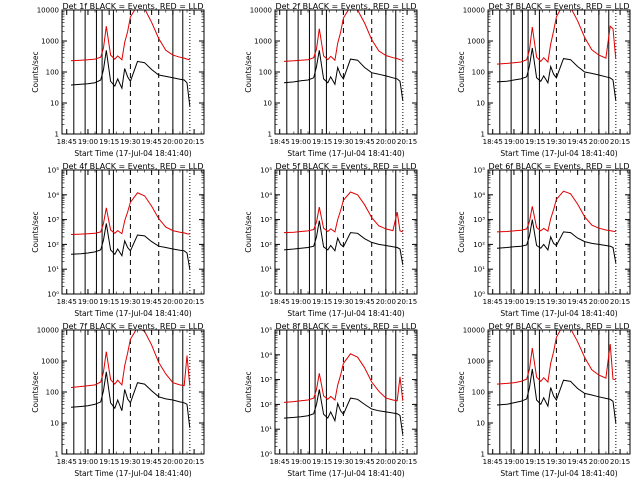 The width and height of the screenshot is (640, 480). I want to click on events-series-line, so click(556, 74).